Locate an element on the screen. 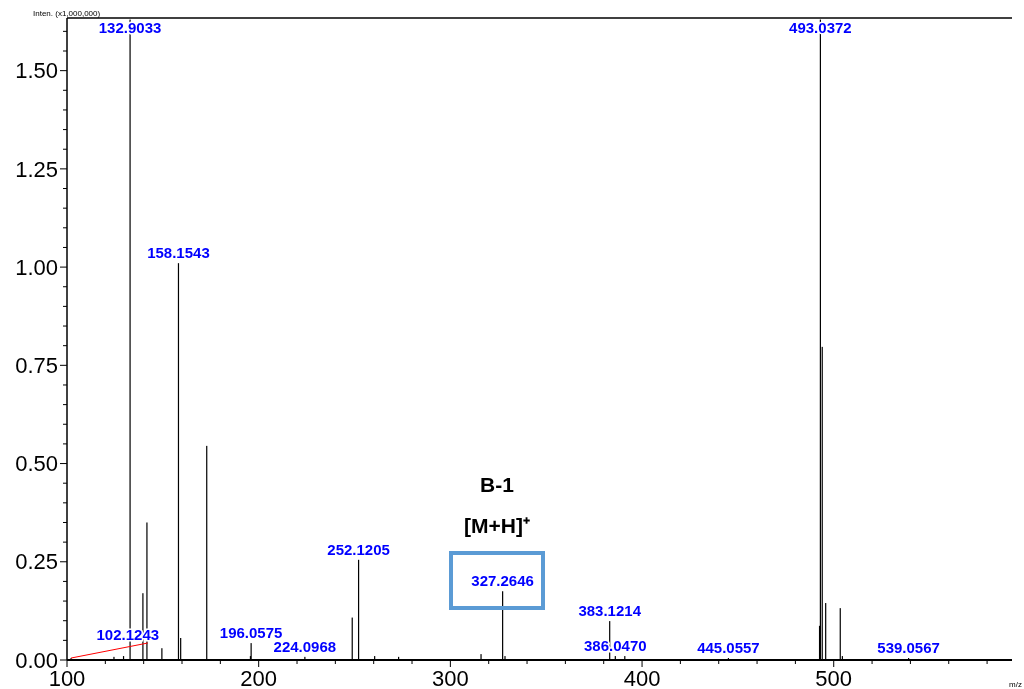 The image size is (1024, 689). annotation: 539.0567 is located at coordinates (908, 648).